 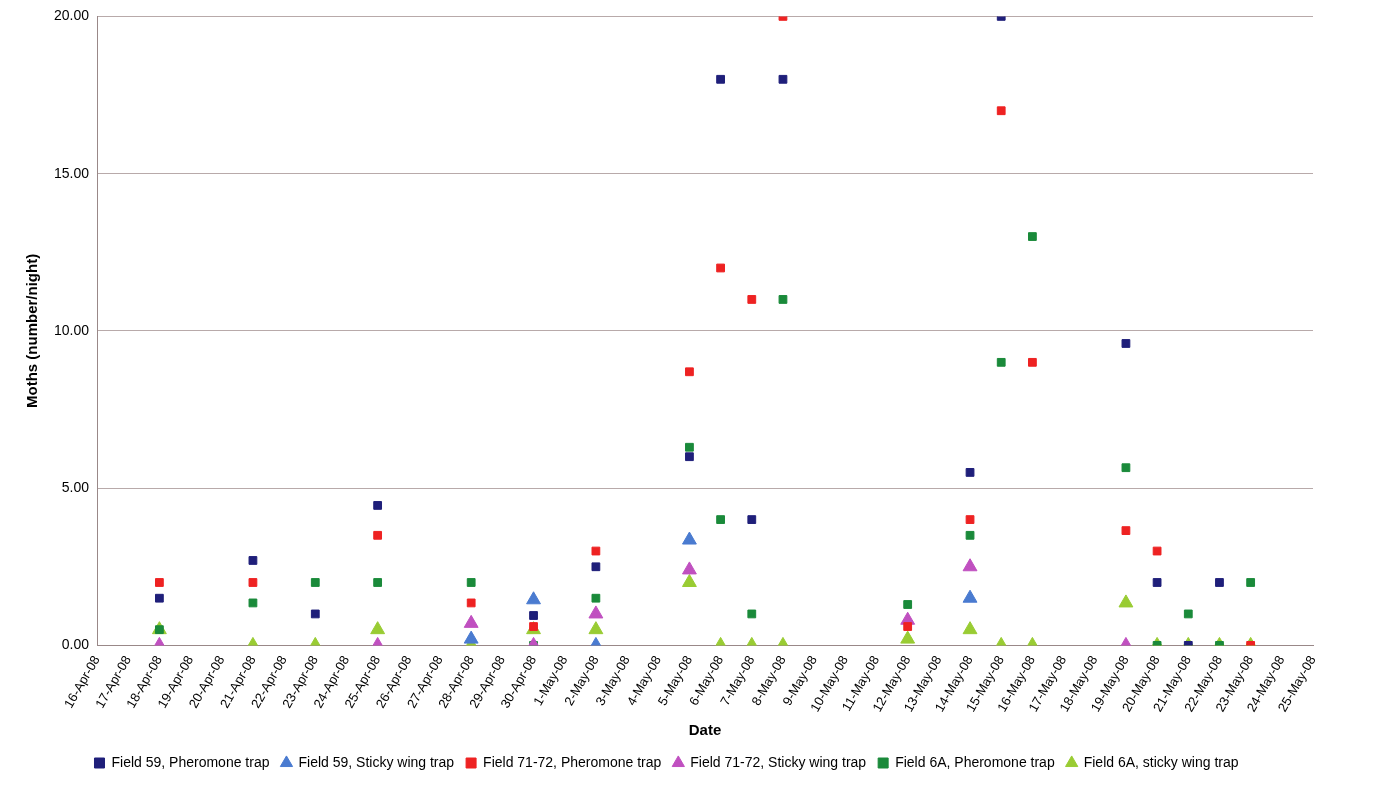 What do you see at coordinates (705, 730) in the screenshot?
I see `x-axis-title: Date` at bounding box center [705, 730].